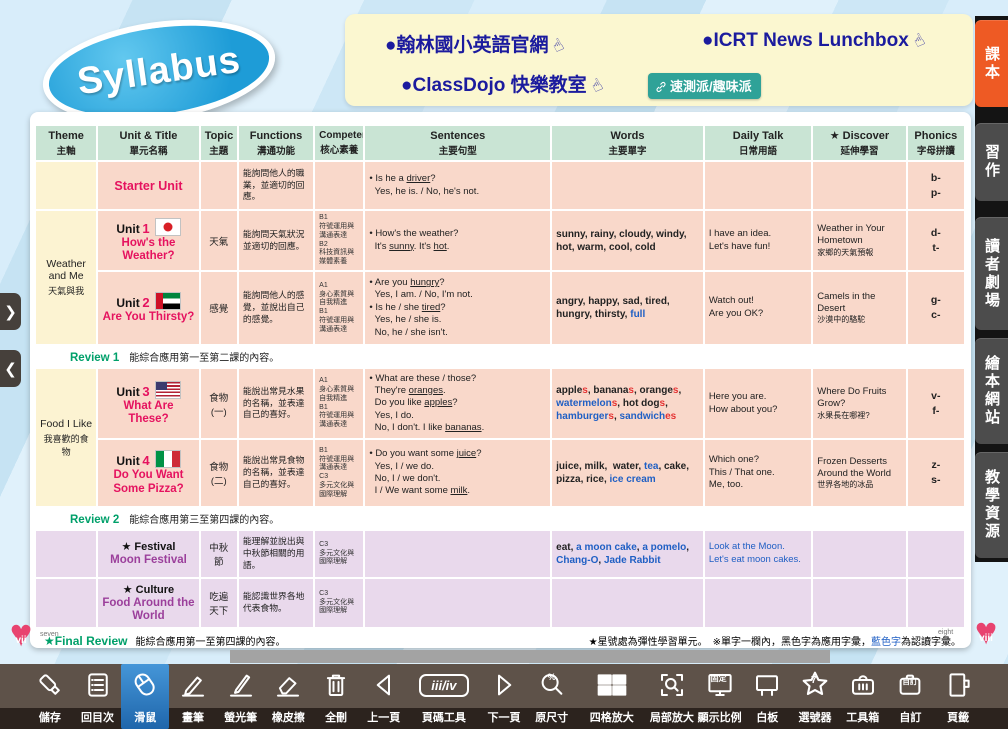  Describe the element at coordinates (991, 273) in the screenshot. I see `tab-readers-theater: 讀者劇場` at that location.